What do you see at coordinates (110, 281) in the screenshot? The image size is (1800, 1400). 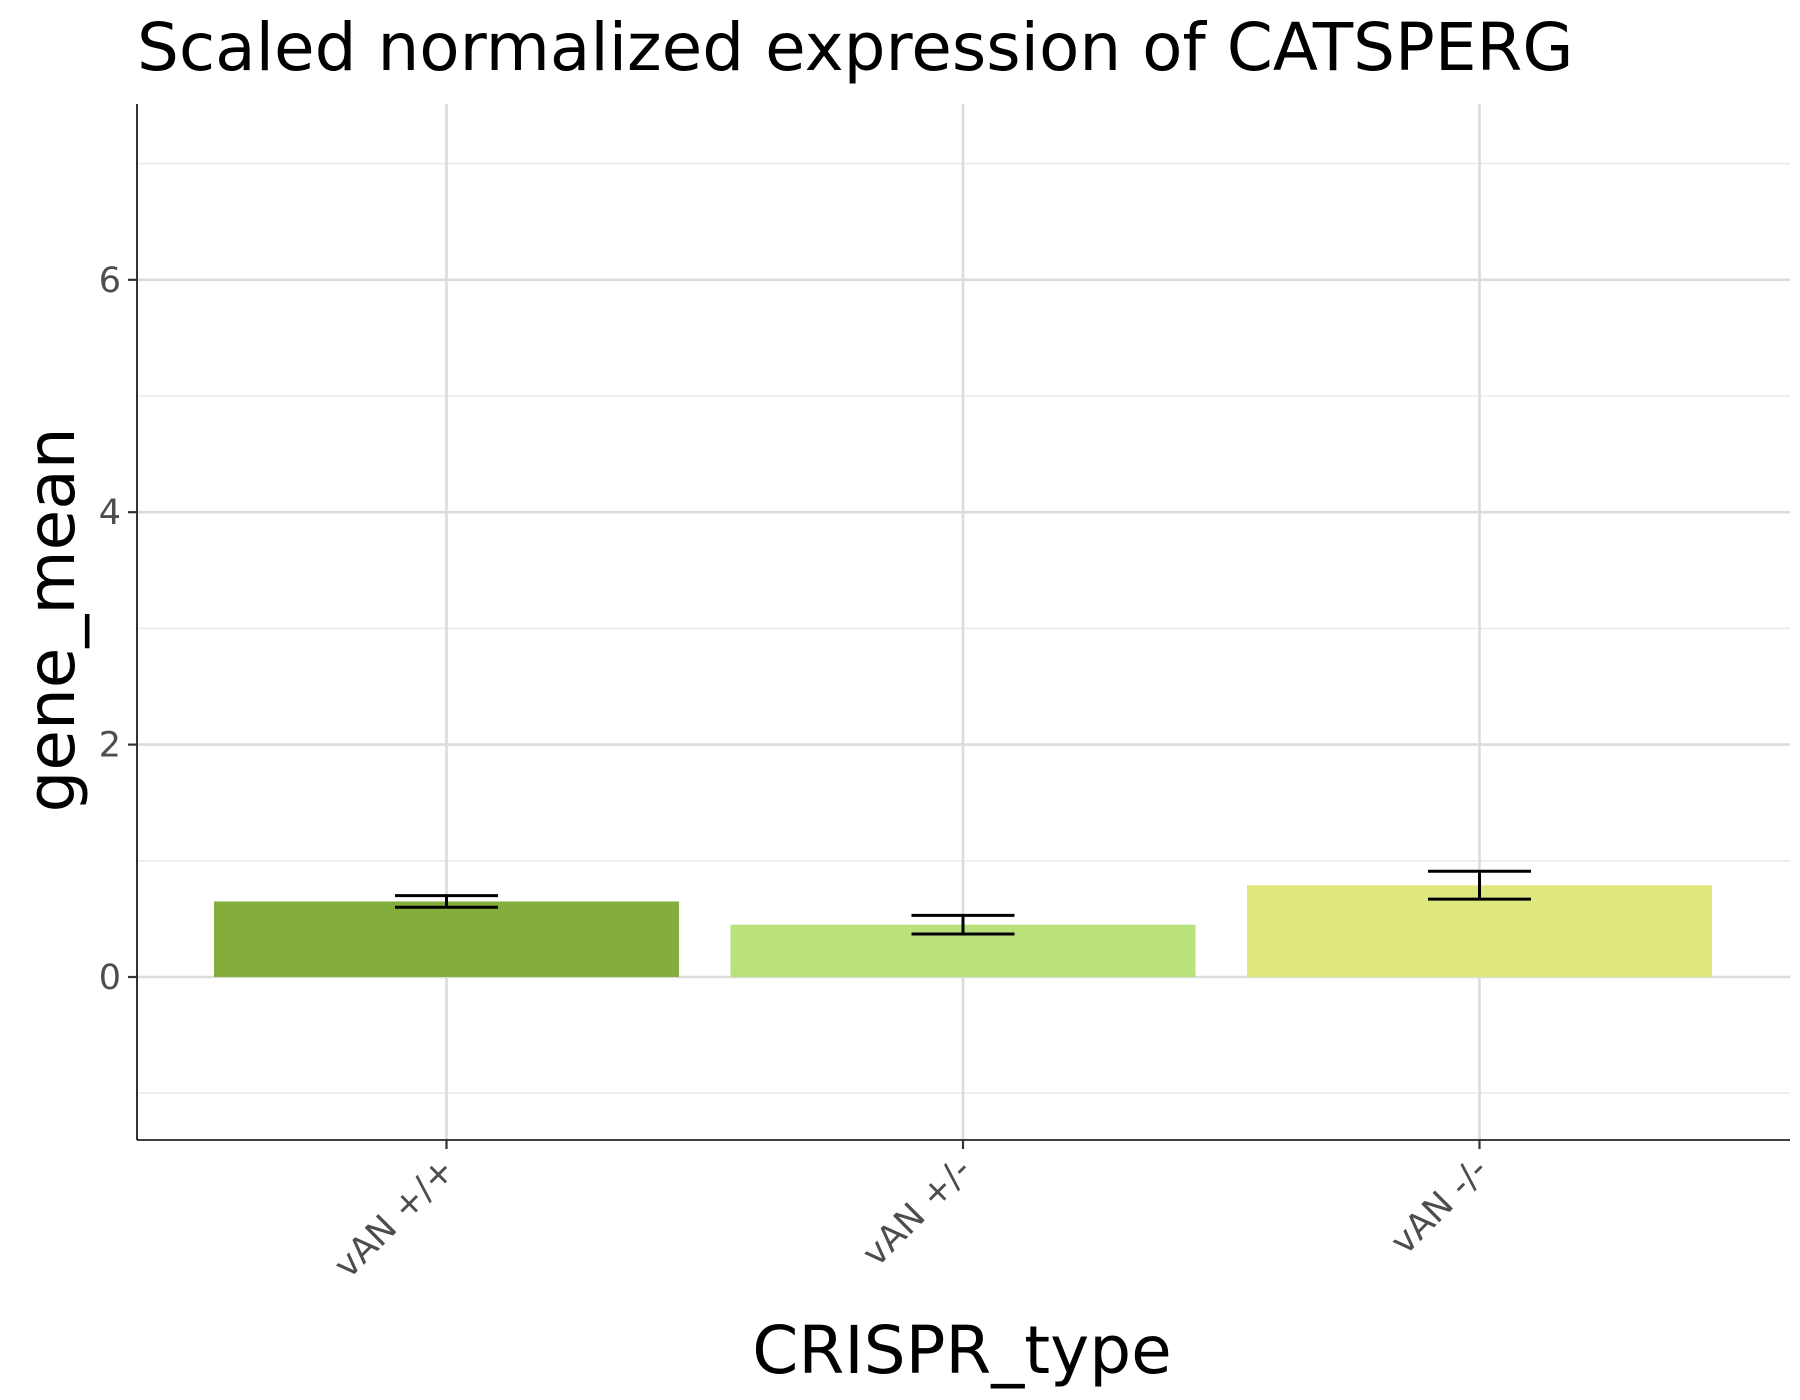 I see `y-tick-label: 6` at bounding box center [110, 281].